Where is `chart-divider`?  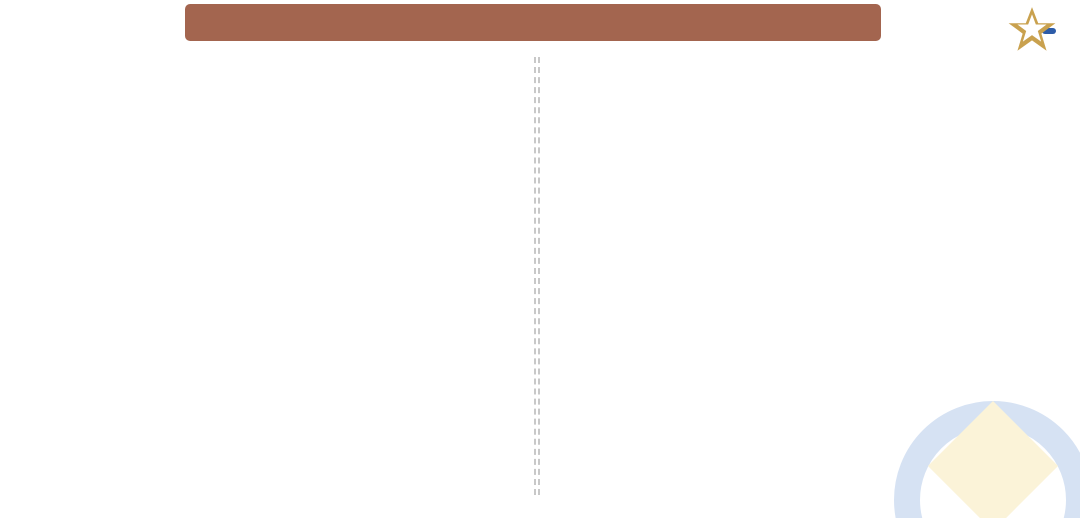 chart-divider is located at coordinates (537, 276).